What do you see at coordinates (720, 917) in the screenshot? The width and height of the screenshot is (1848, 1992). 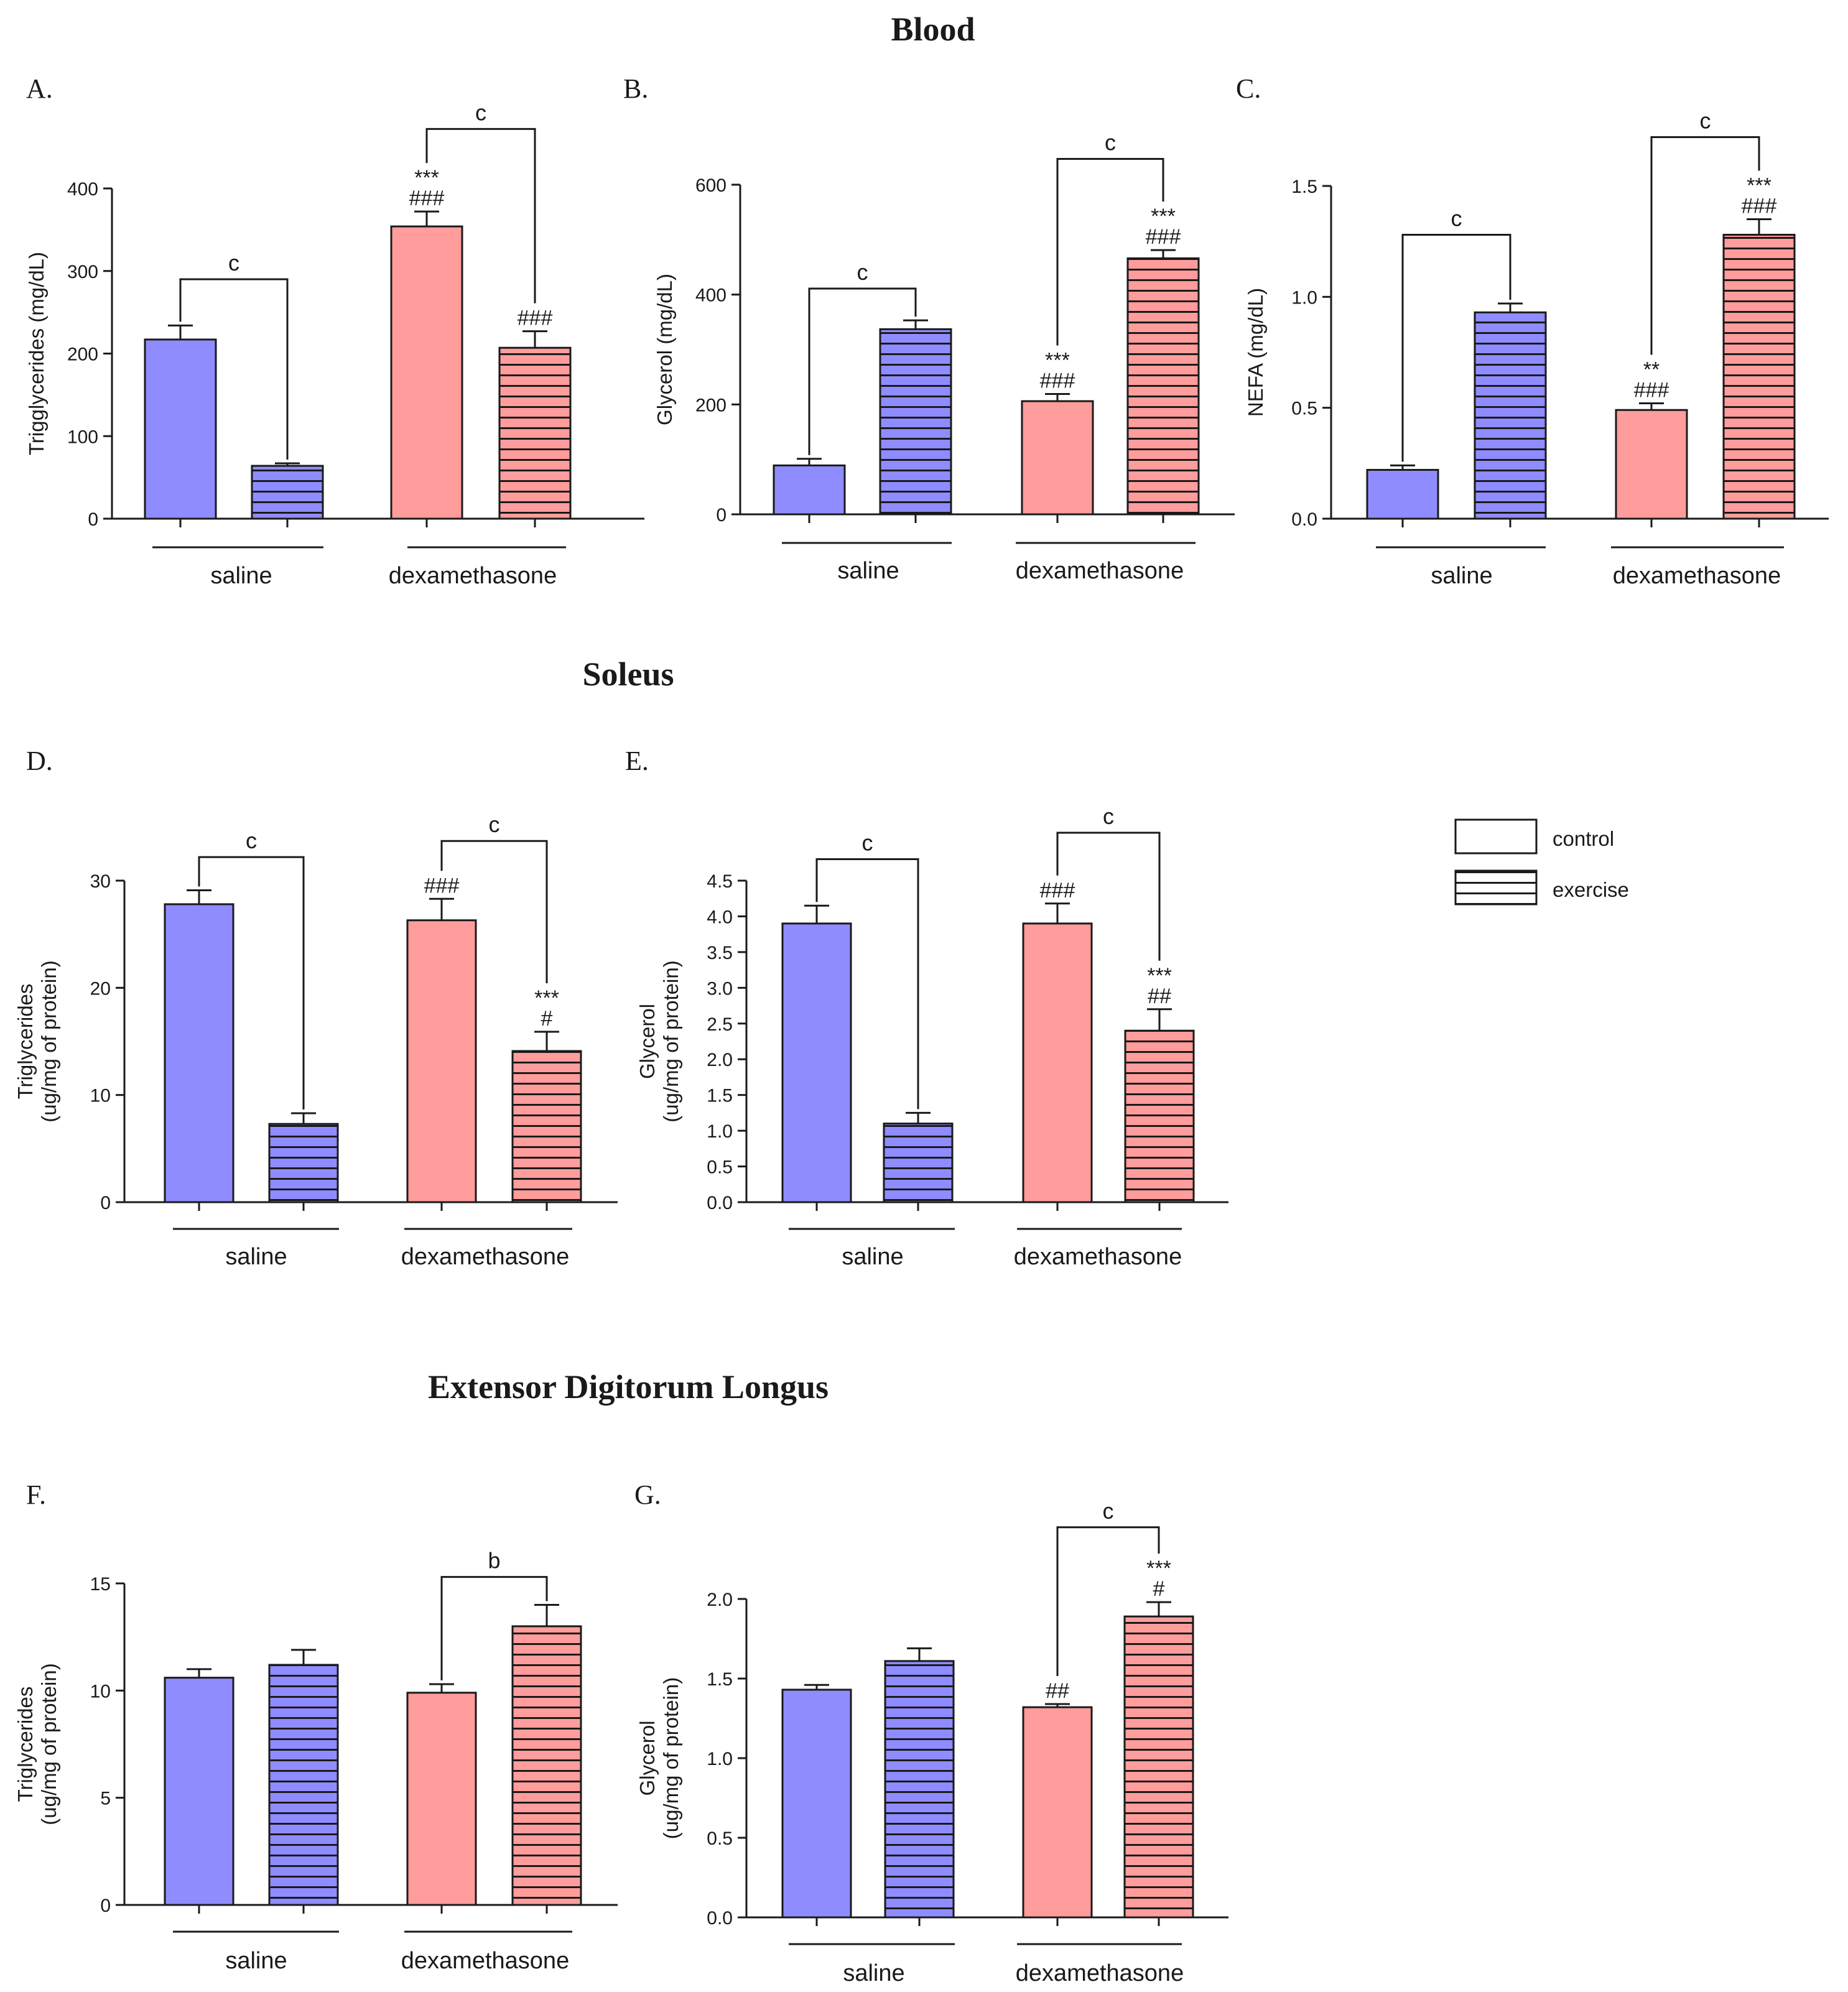 I see `y-tick-label: 4.0` at bounding box center [720, 917].